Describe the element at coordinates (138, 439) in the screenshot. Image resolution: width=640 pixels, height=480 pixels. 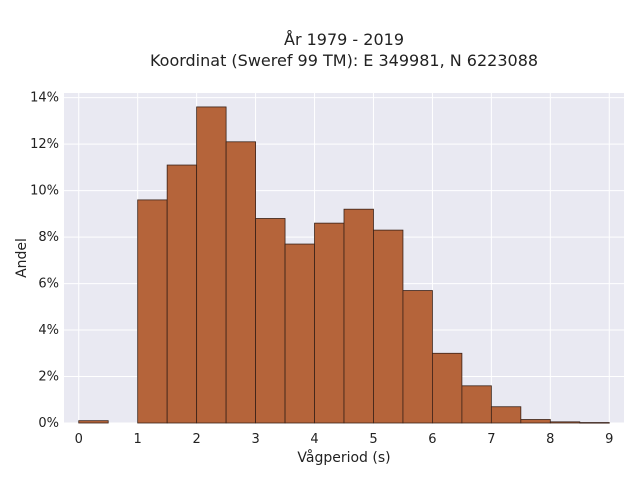
I see `x-tick-label: 1` at that location.